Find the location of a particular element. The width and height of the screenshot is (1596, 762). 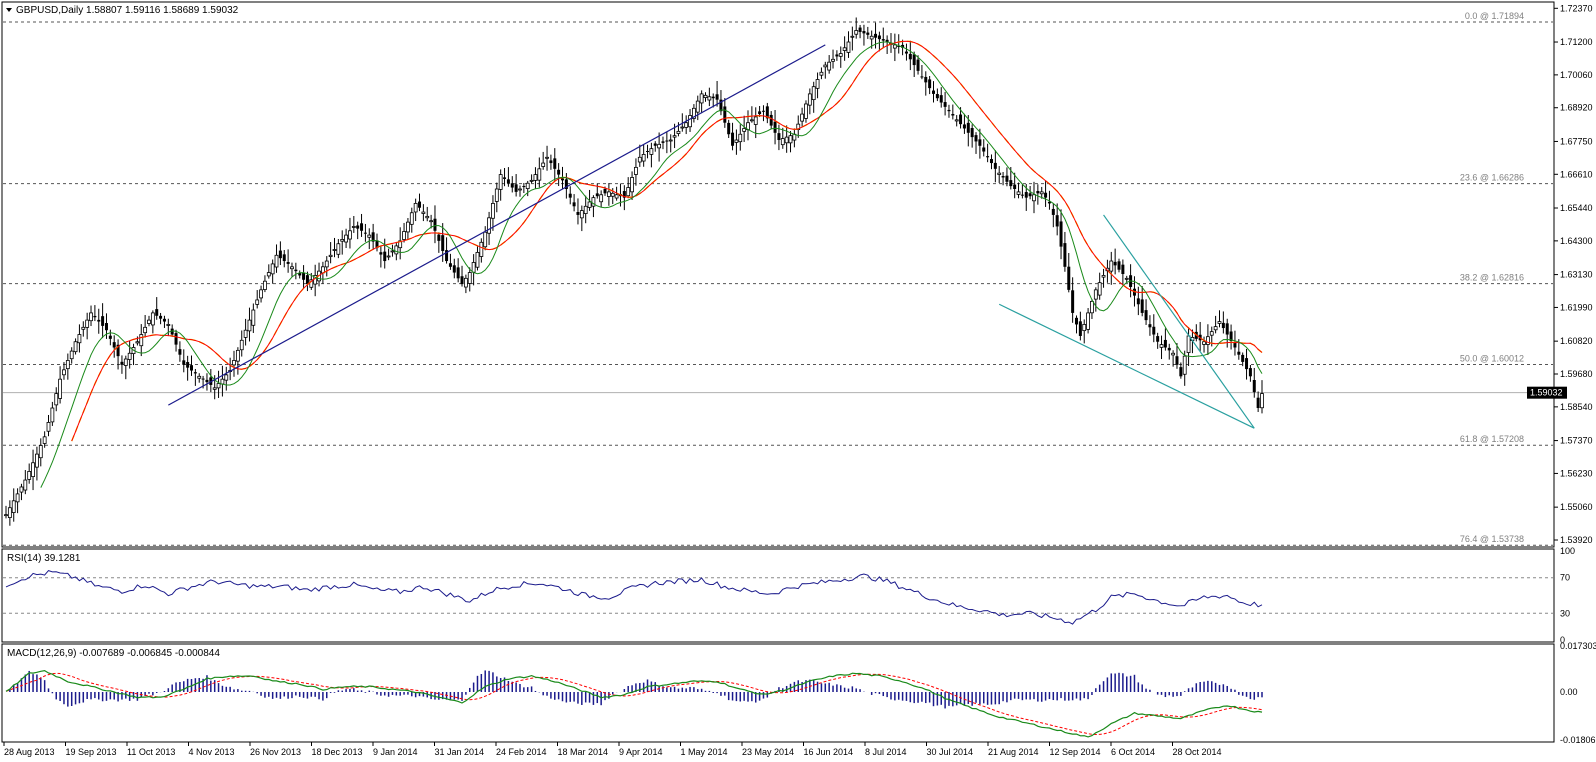

symbol-dropdown-icon is located at coordinates (9, 10).